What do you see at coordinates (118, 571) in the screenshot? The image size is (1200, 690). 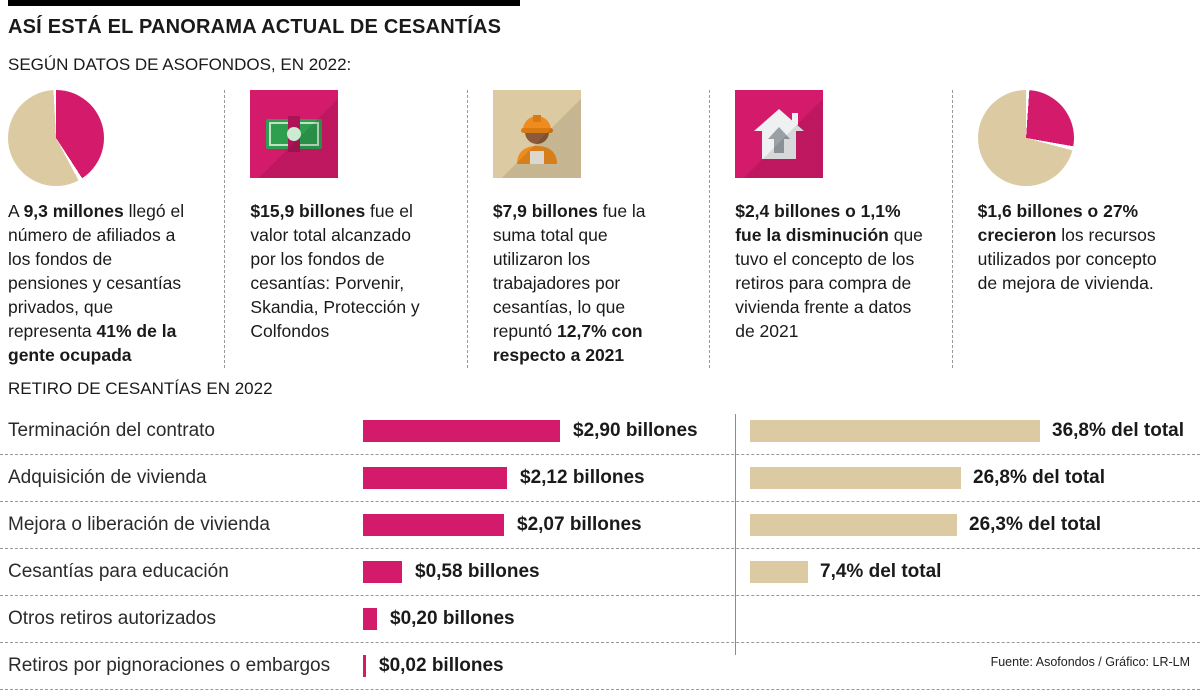 I see `bar-row-label: Cesantías para educación` at bounding box center [118, 571].